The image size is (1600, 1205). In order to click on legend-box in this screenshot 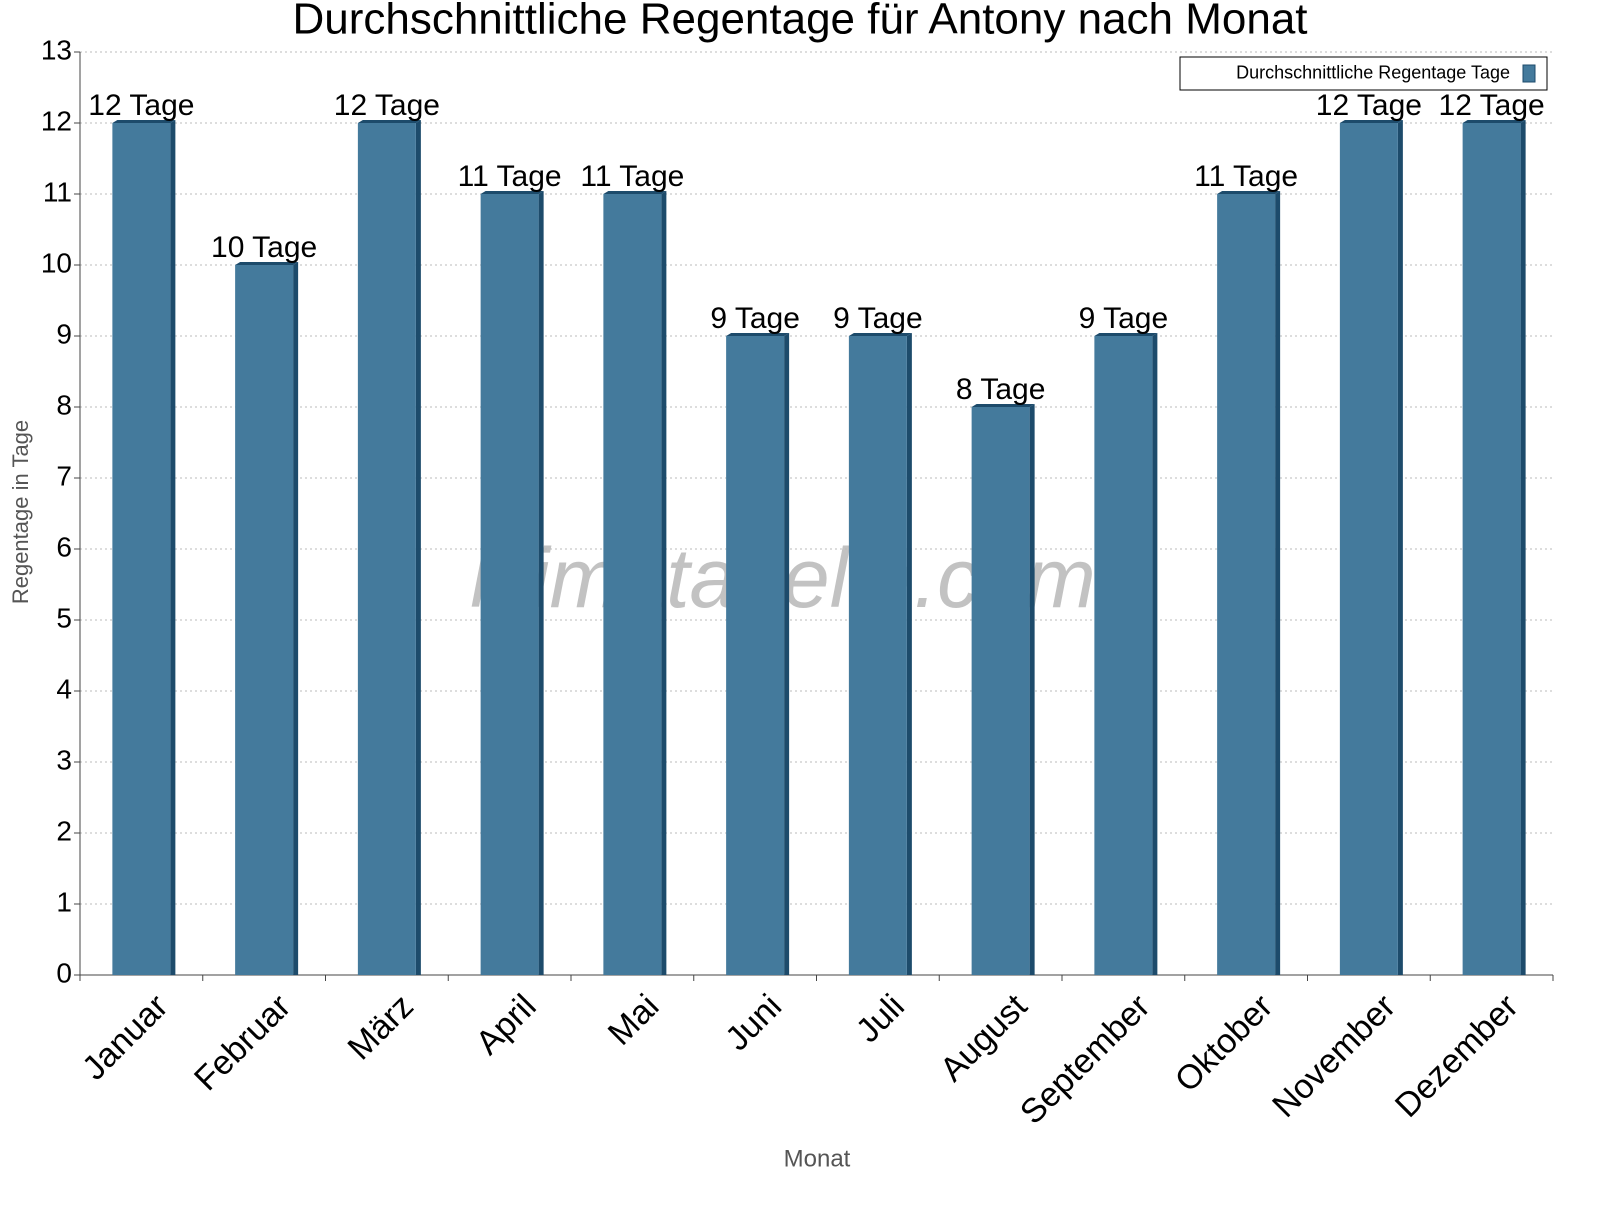, I will do `click(1363, 73)`.